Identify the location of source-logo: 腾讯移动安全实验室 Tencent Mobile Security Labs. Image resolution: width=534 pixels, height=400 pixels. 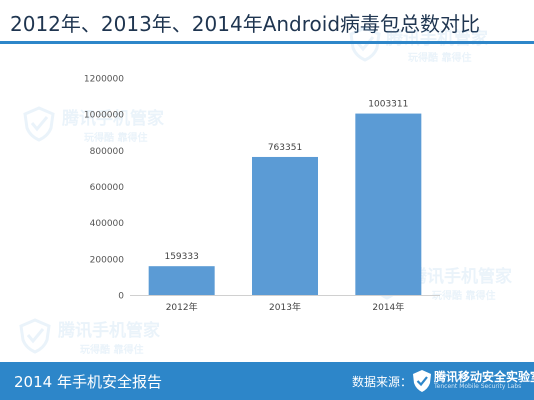
(473, 381).